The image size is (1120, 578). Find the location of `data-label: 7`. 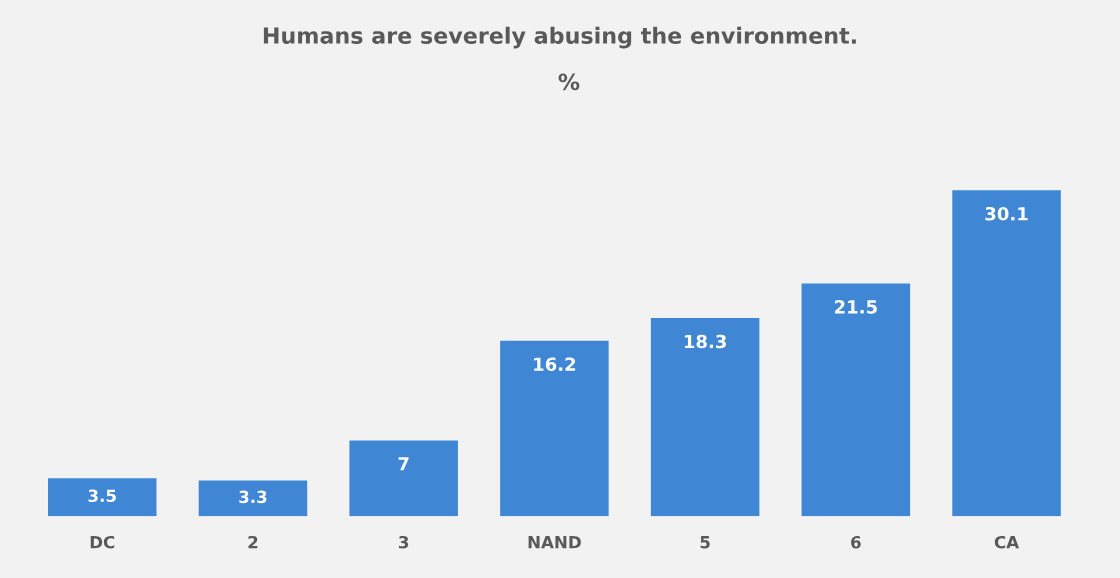

data-label: 7 is located at coordinates (403, 464).